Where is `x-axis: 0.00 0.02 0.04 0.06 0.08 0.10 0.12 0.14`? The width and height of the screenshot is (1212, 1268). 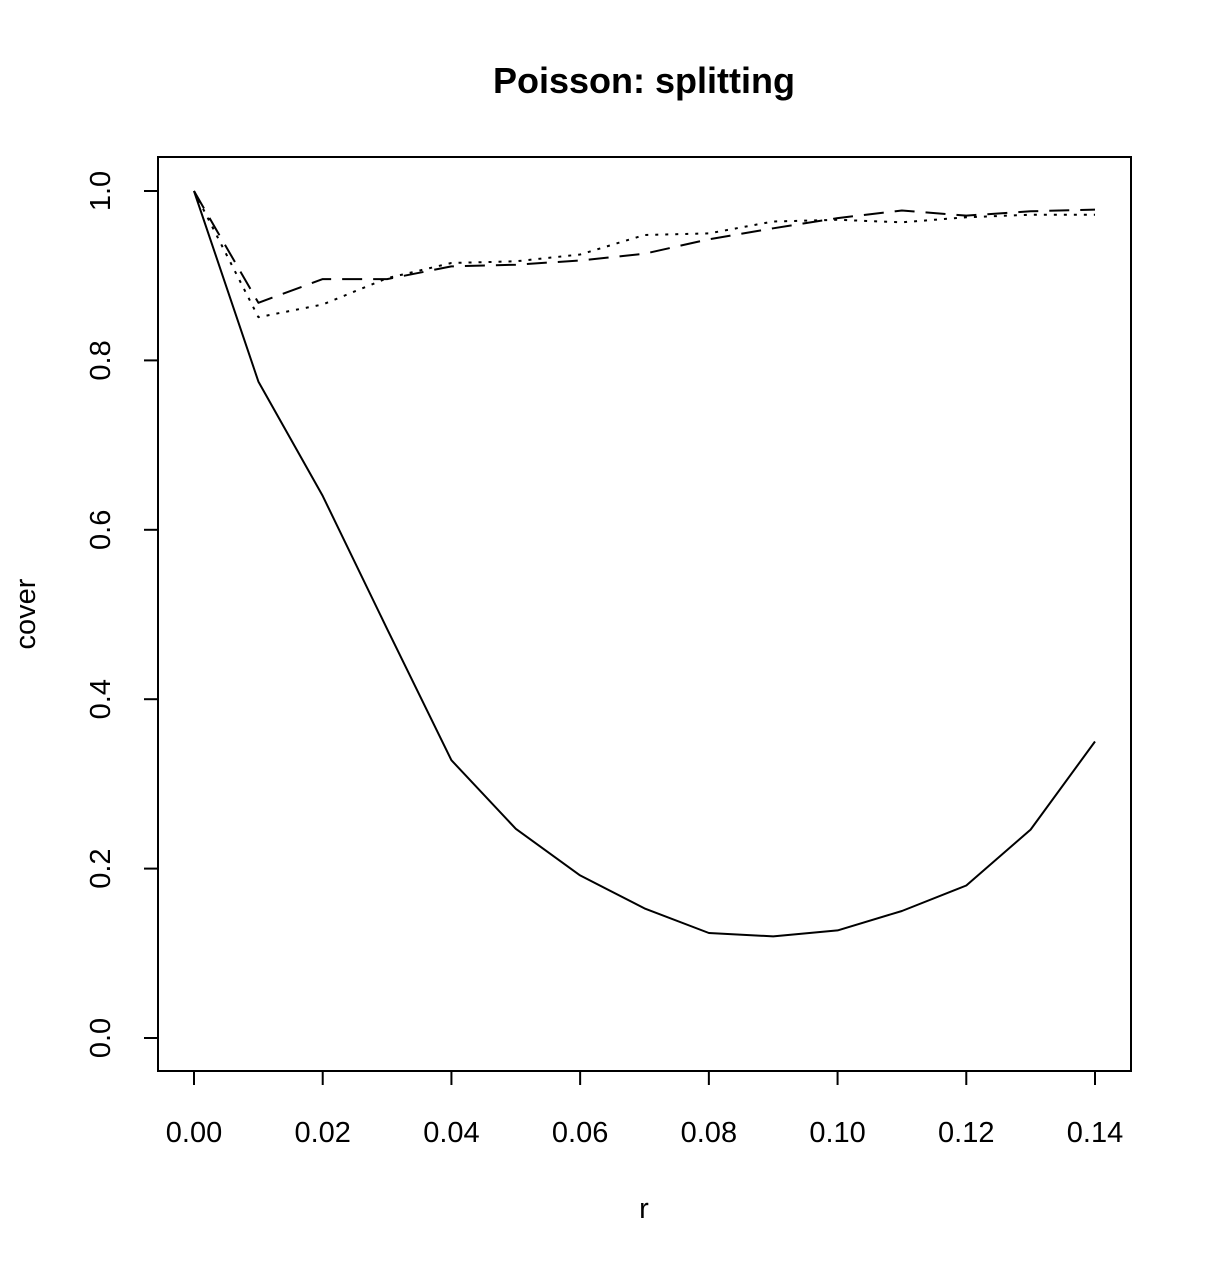 x-axis: 0.00 0.02 0.04 0.06 0.08 0.10 0.12 0.14 is located at coordinates (644, 1109).